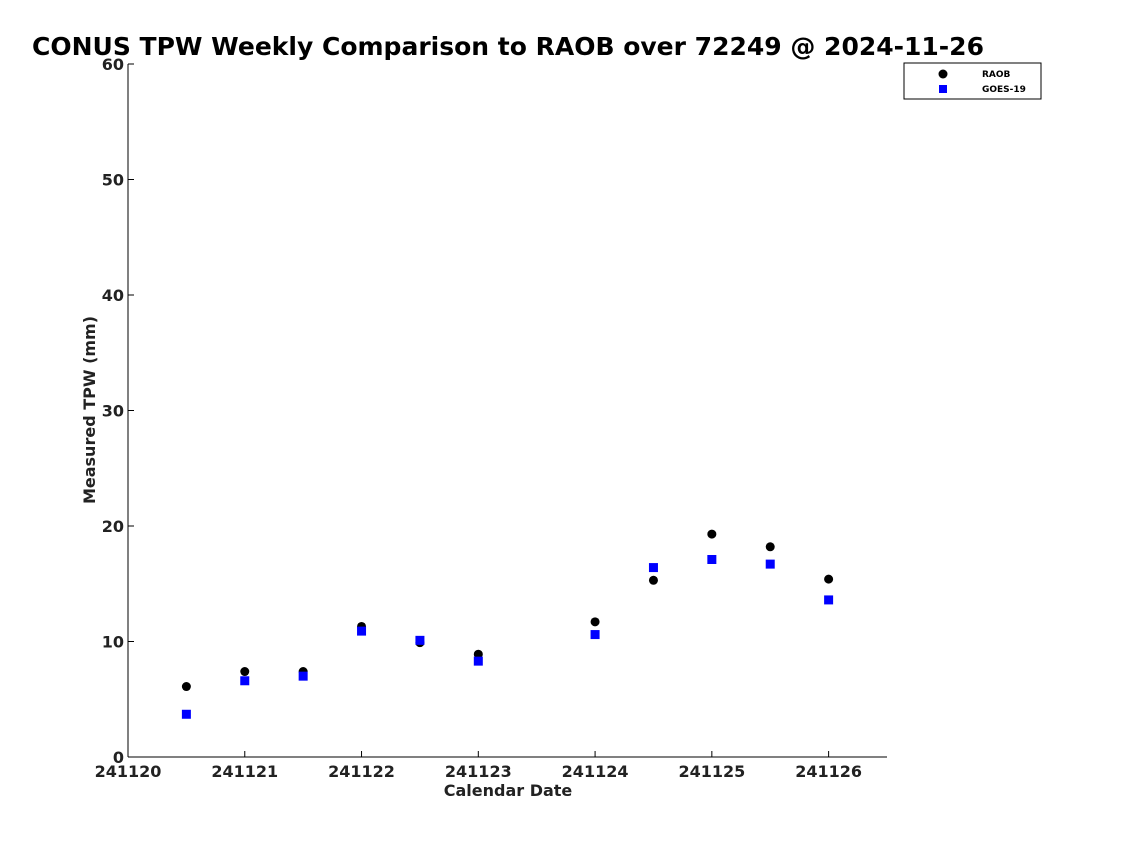  What do you see at coordinates (507, 610) in the screenshot?
I see `series-raob` at bounding box center [507, 610].